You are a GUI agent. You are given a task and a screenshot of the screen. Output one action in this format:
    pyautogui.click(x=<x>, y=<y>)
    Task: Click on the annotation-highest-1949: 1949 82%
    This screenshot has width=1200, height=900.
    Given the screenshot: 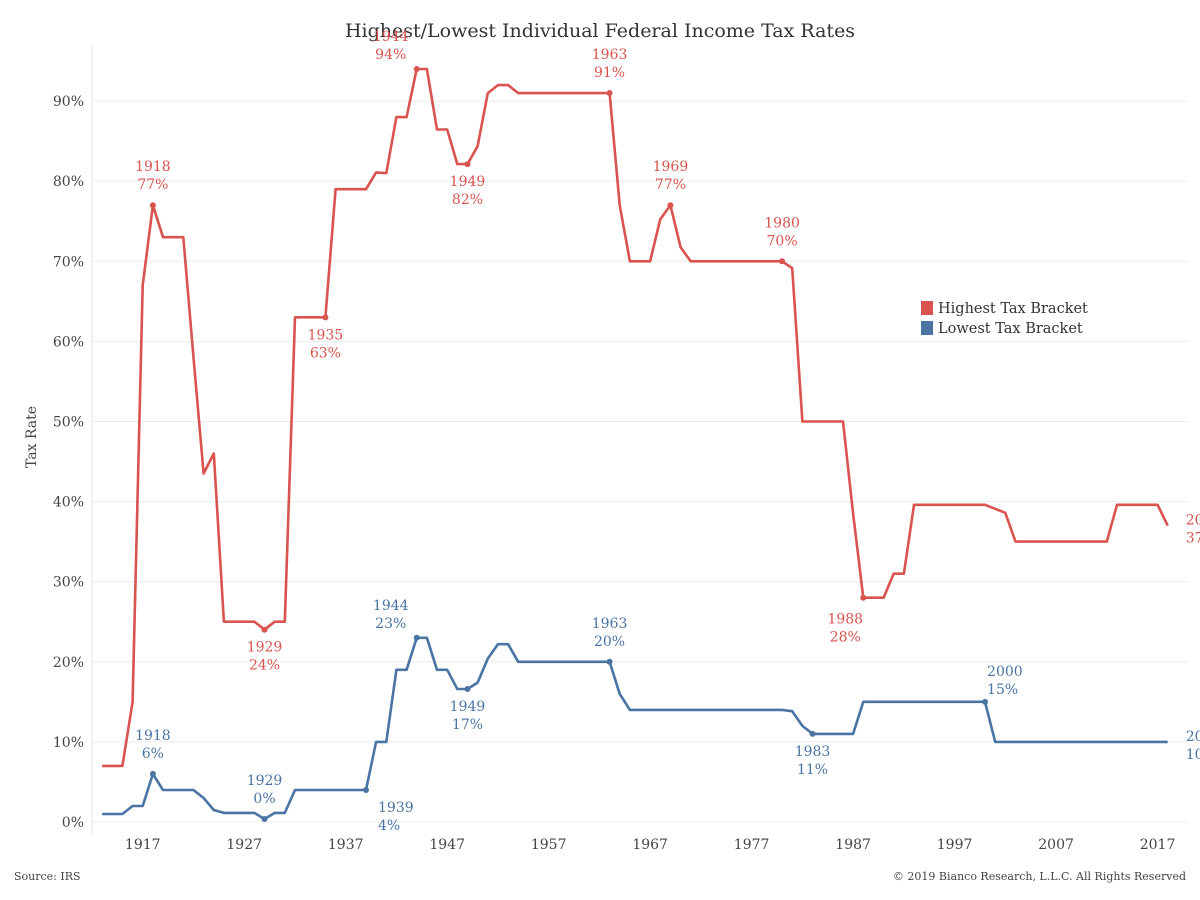 What is the action you would take?
    pyautogui.click(x=468, y=184)
    